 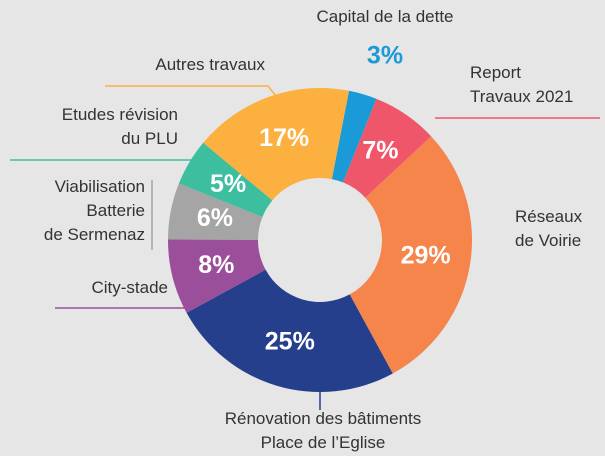 What do you see at coordinates (380, 150) in the screenshot?
I see `value-label: 7%` at bounding box center [380, 150].